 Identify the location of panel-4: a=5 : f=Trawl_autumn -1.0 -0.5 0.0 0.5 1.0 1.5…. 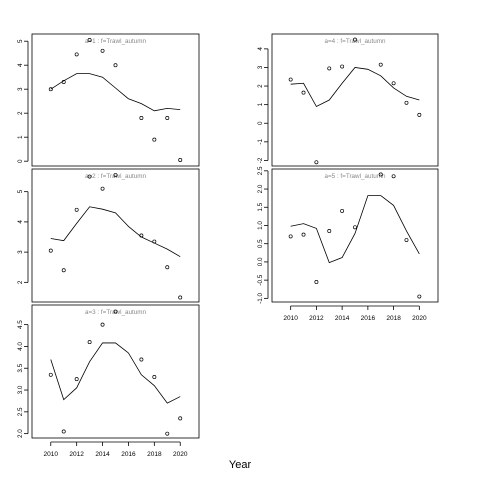
(348, 235).